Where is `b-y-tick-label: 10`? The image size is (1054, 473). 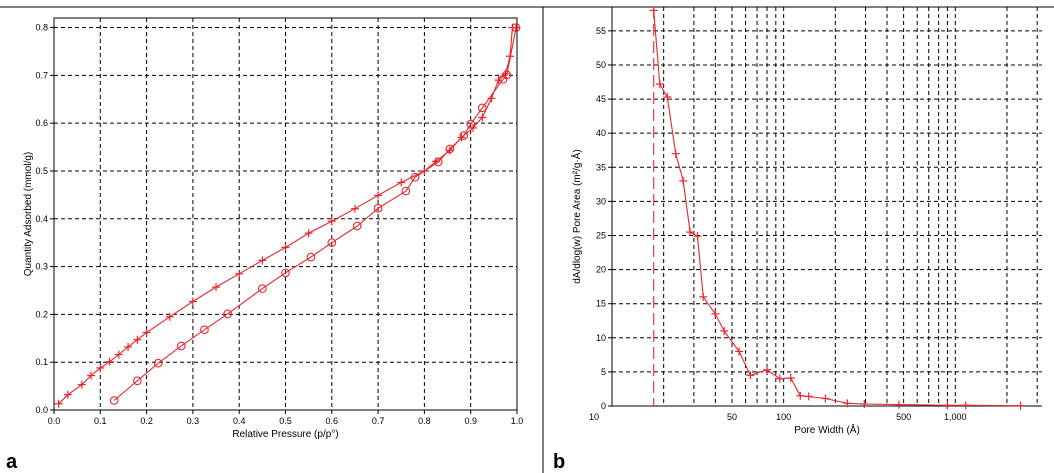
b-y-tick-label: 10 is located at coordinates (601, 338).